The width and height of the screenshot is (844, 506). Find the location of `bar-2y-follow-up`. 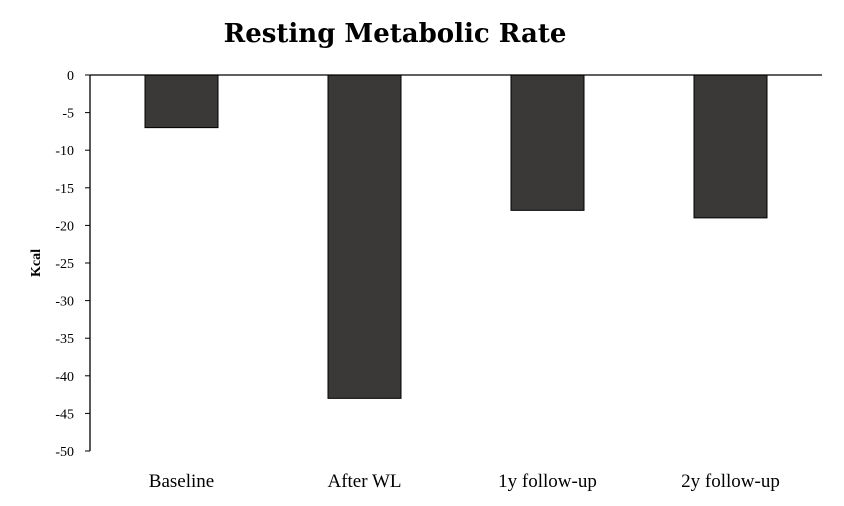

bar-2y-follow-up is located at coordinates (730, 146).